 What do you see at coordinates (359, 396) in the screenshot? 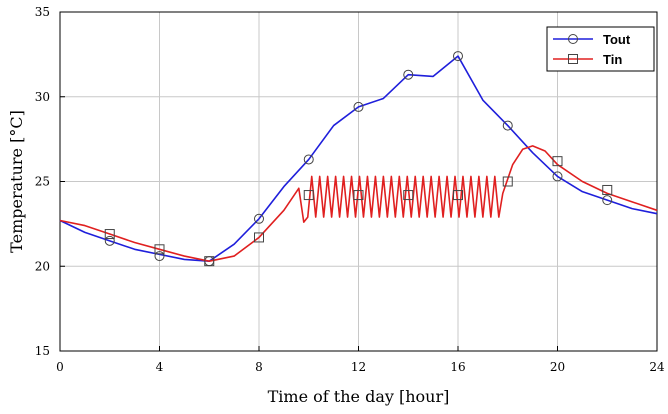
I see `x-axis-title: Time of the day [hour]` at bounding box center [359, 396].